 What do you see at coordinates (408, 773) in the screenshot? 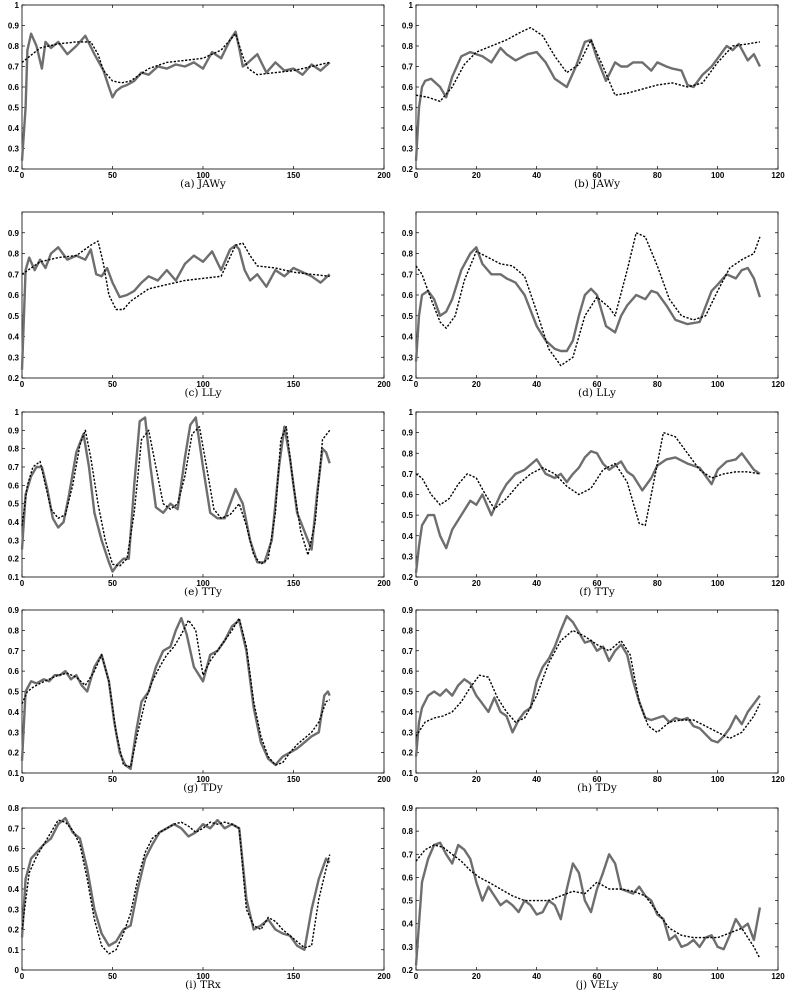
I see `y-tick-label: 0.1` at bounding box center [408, 773].